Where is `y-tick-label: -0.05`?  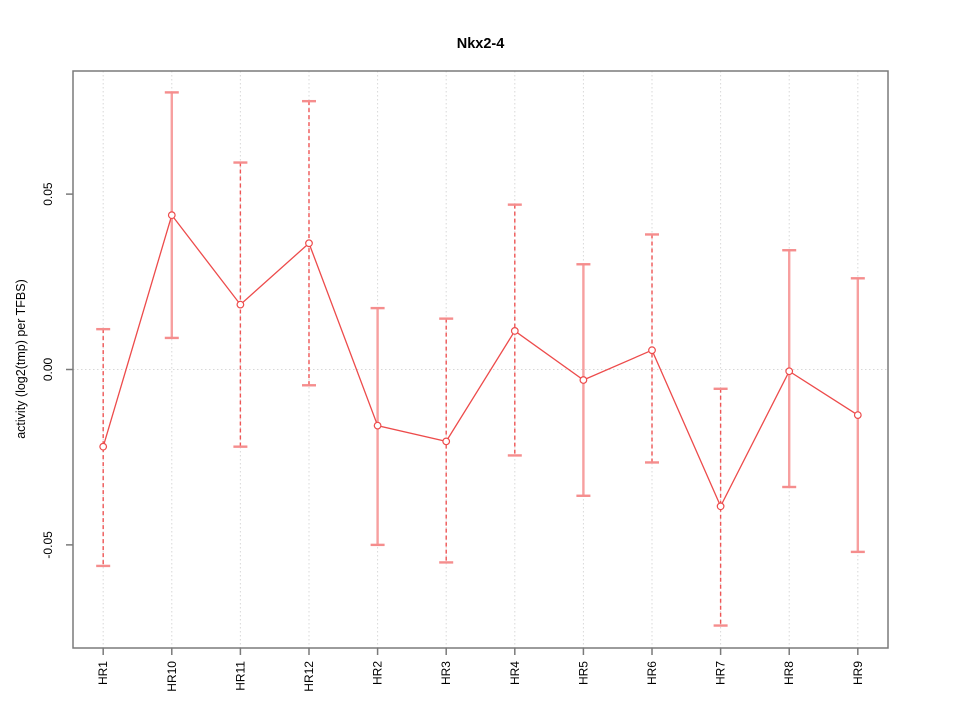 y-tick-label: -0.05 is located at coordinates (48, 545).